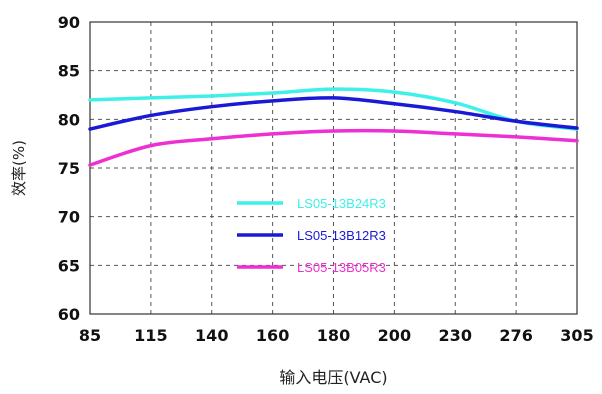 The image size is (602, 394). Describe the element at coordinates (69, 314) in the screenshot. I see `y-tick-label: 60` at that location.